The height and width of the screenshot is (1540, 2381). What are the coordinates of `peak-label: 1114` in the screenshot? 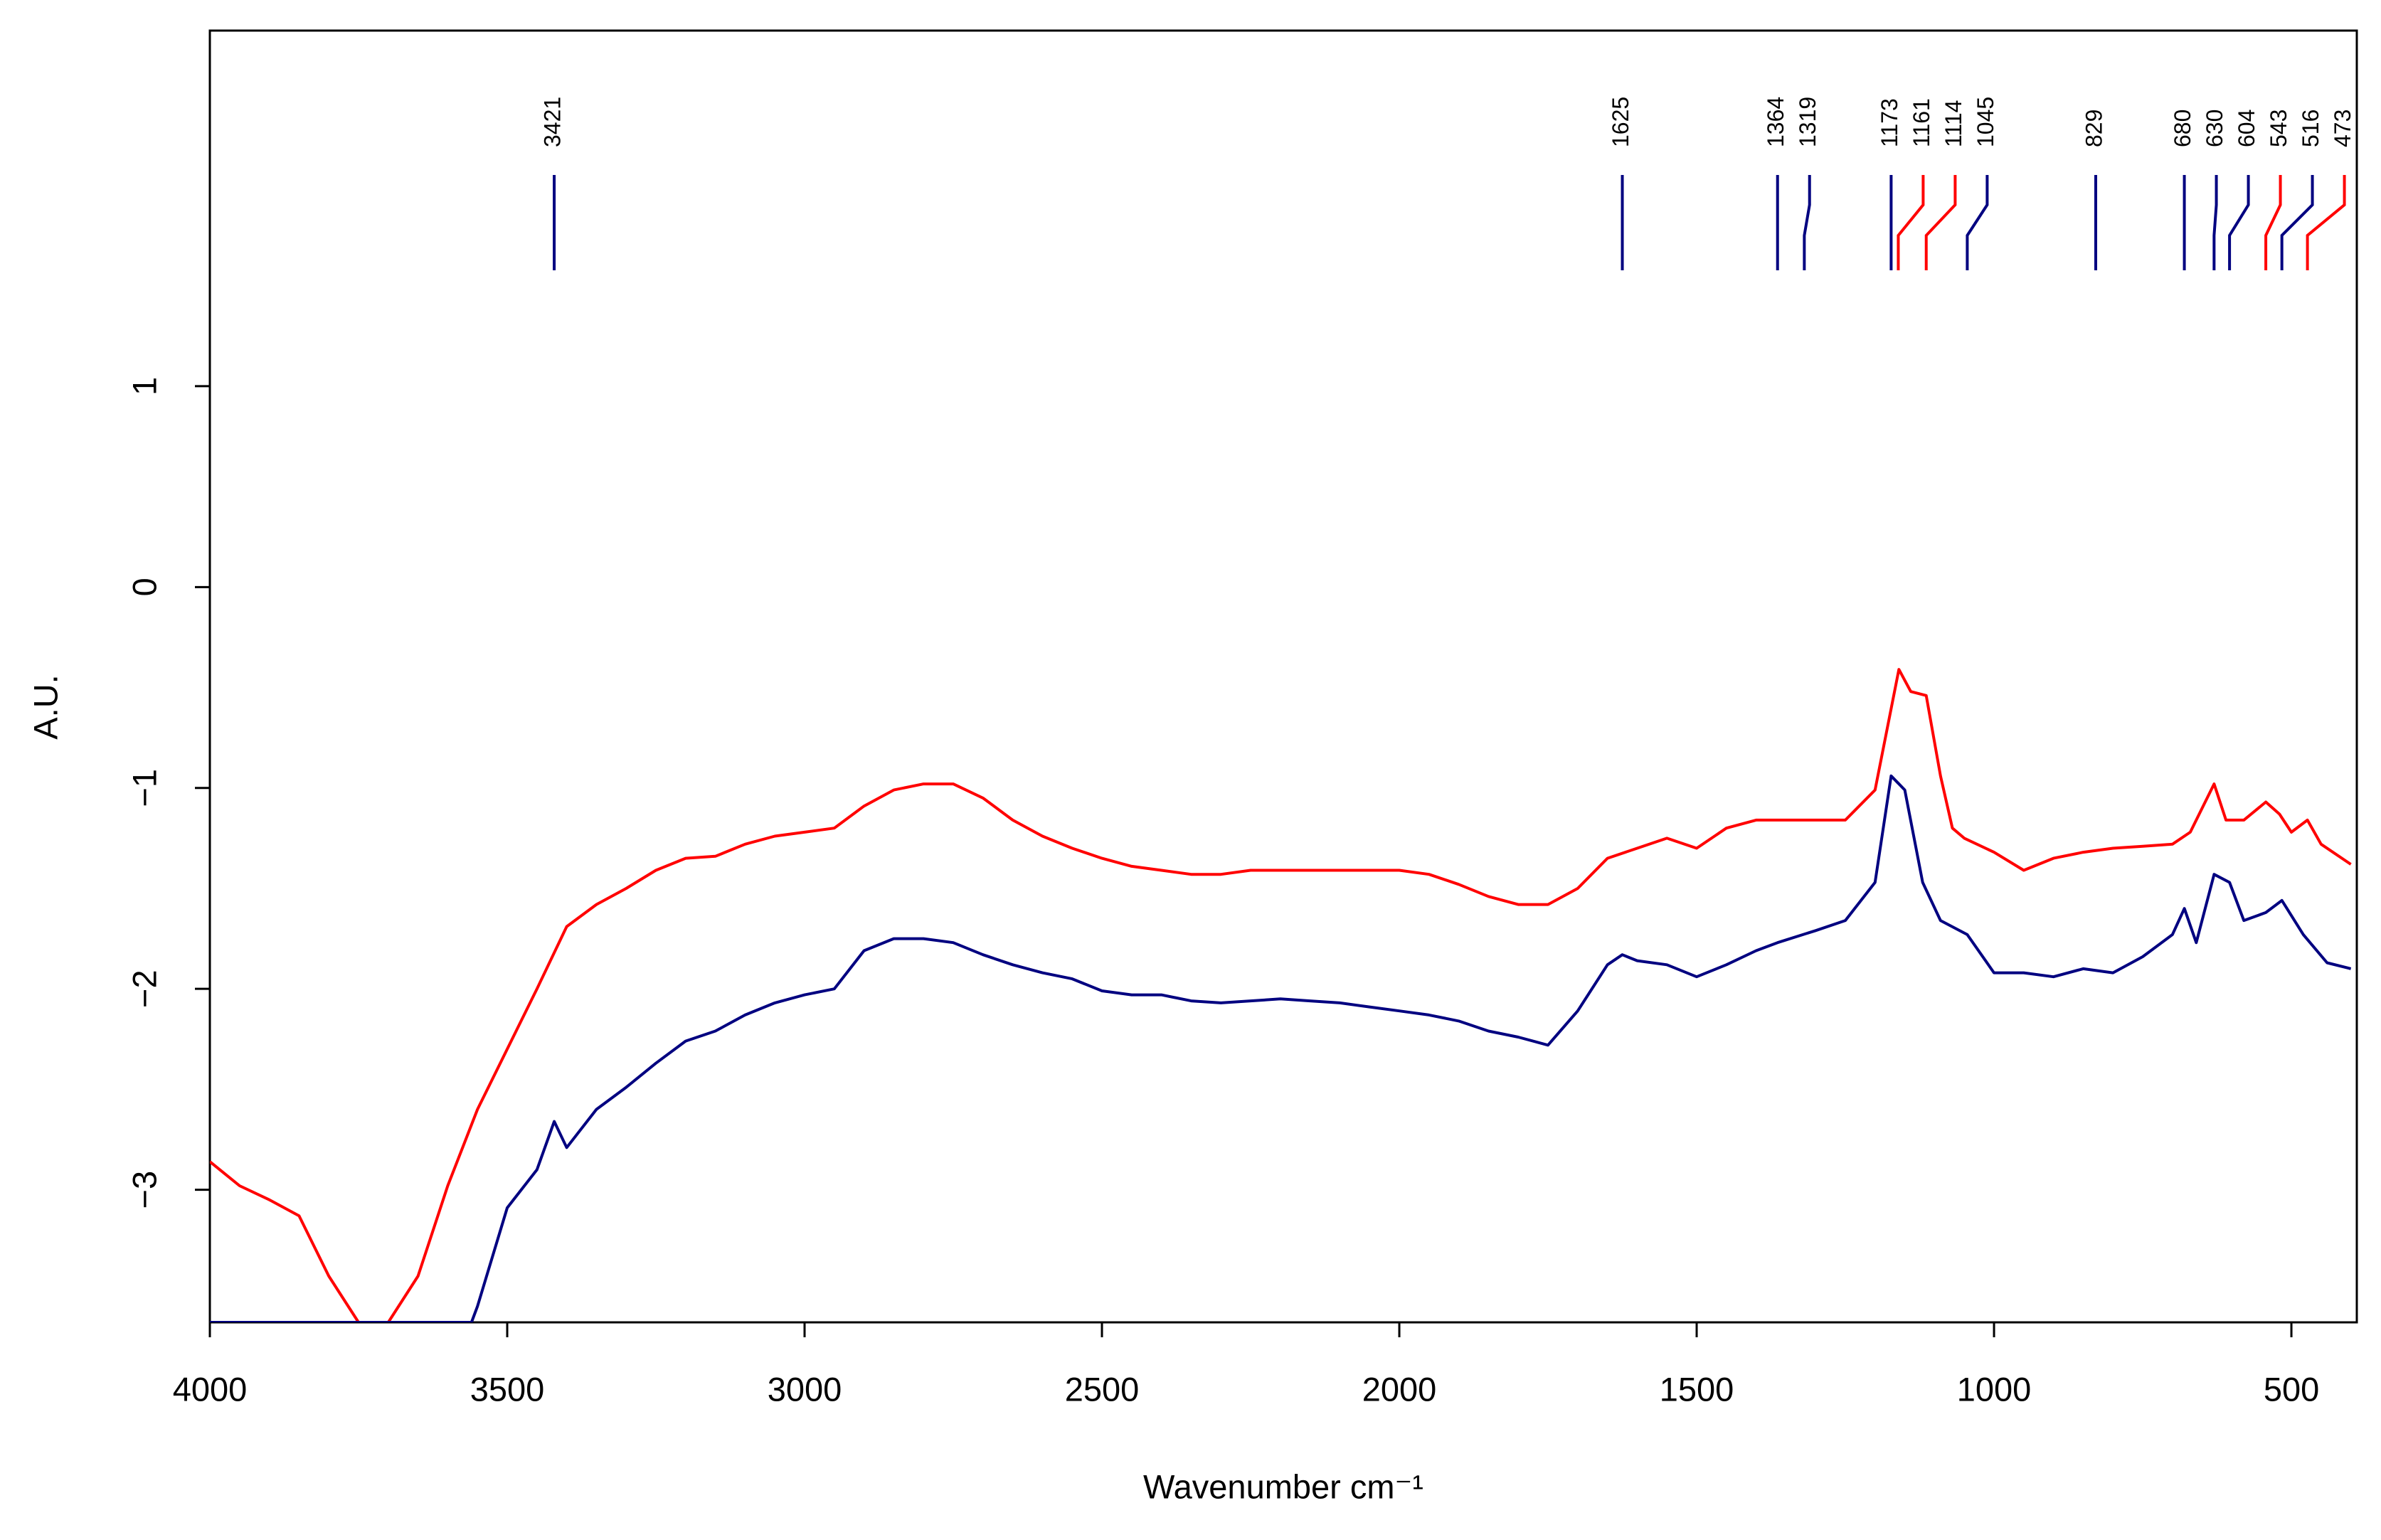 It's located at (1953, 123).